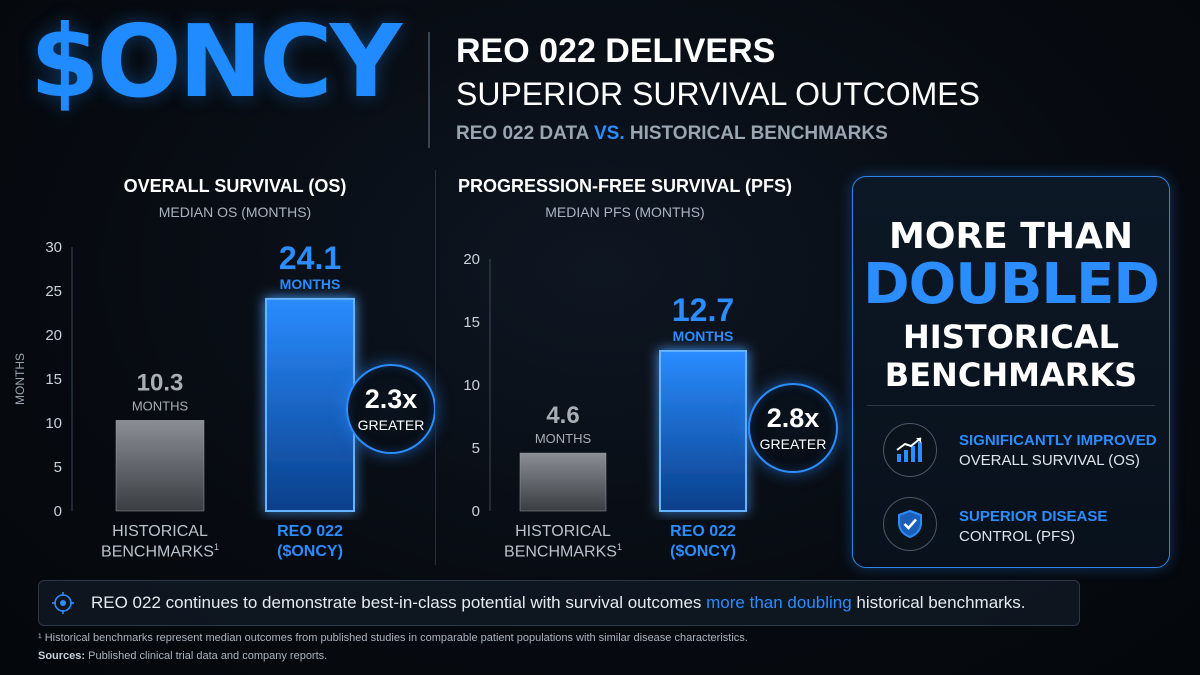 Image resolution: width=1200 pixels, height=675 pixels. What do you see at coordinates (63, 605) in the screenshot?
I see `target-icon` at bounding box center [63, 605].